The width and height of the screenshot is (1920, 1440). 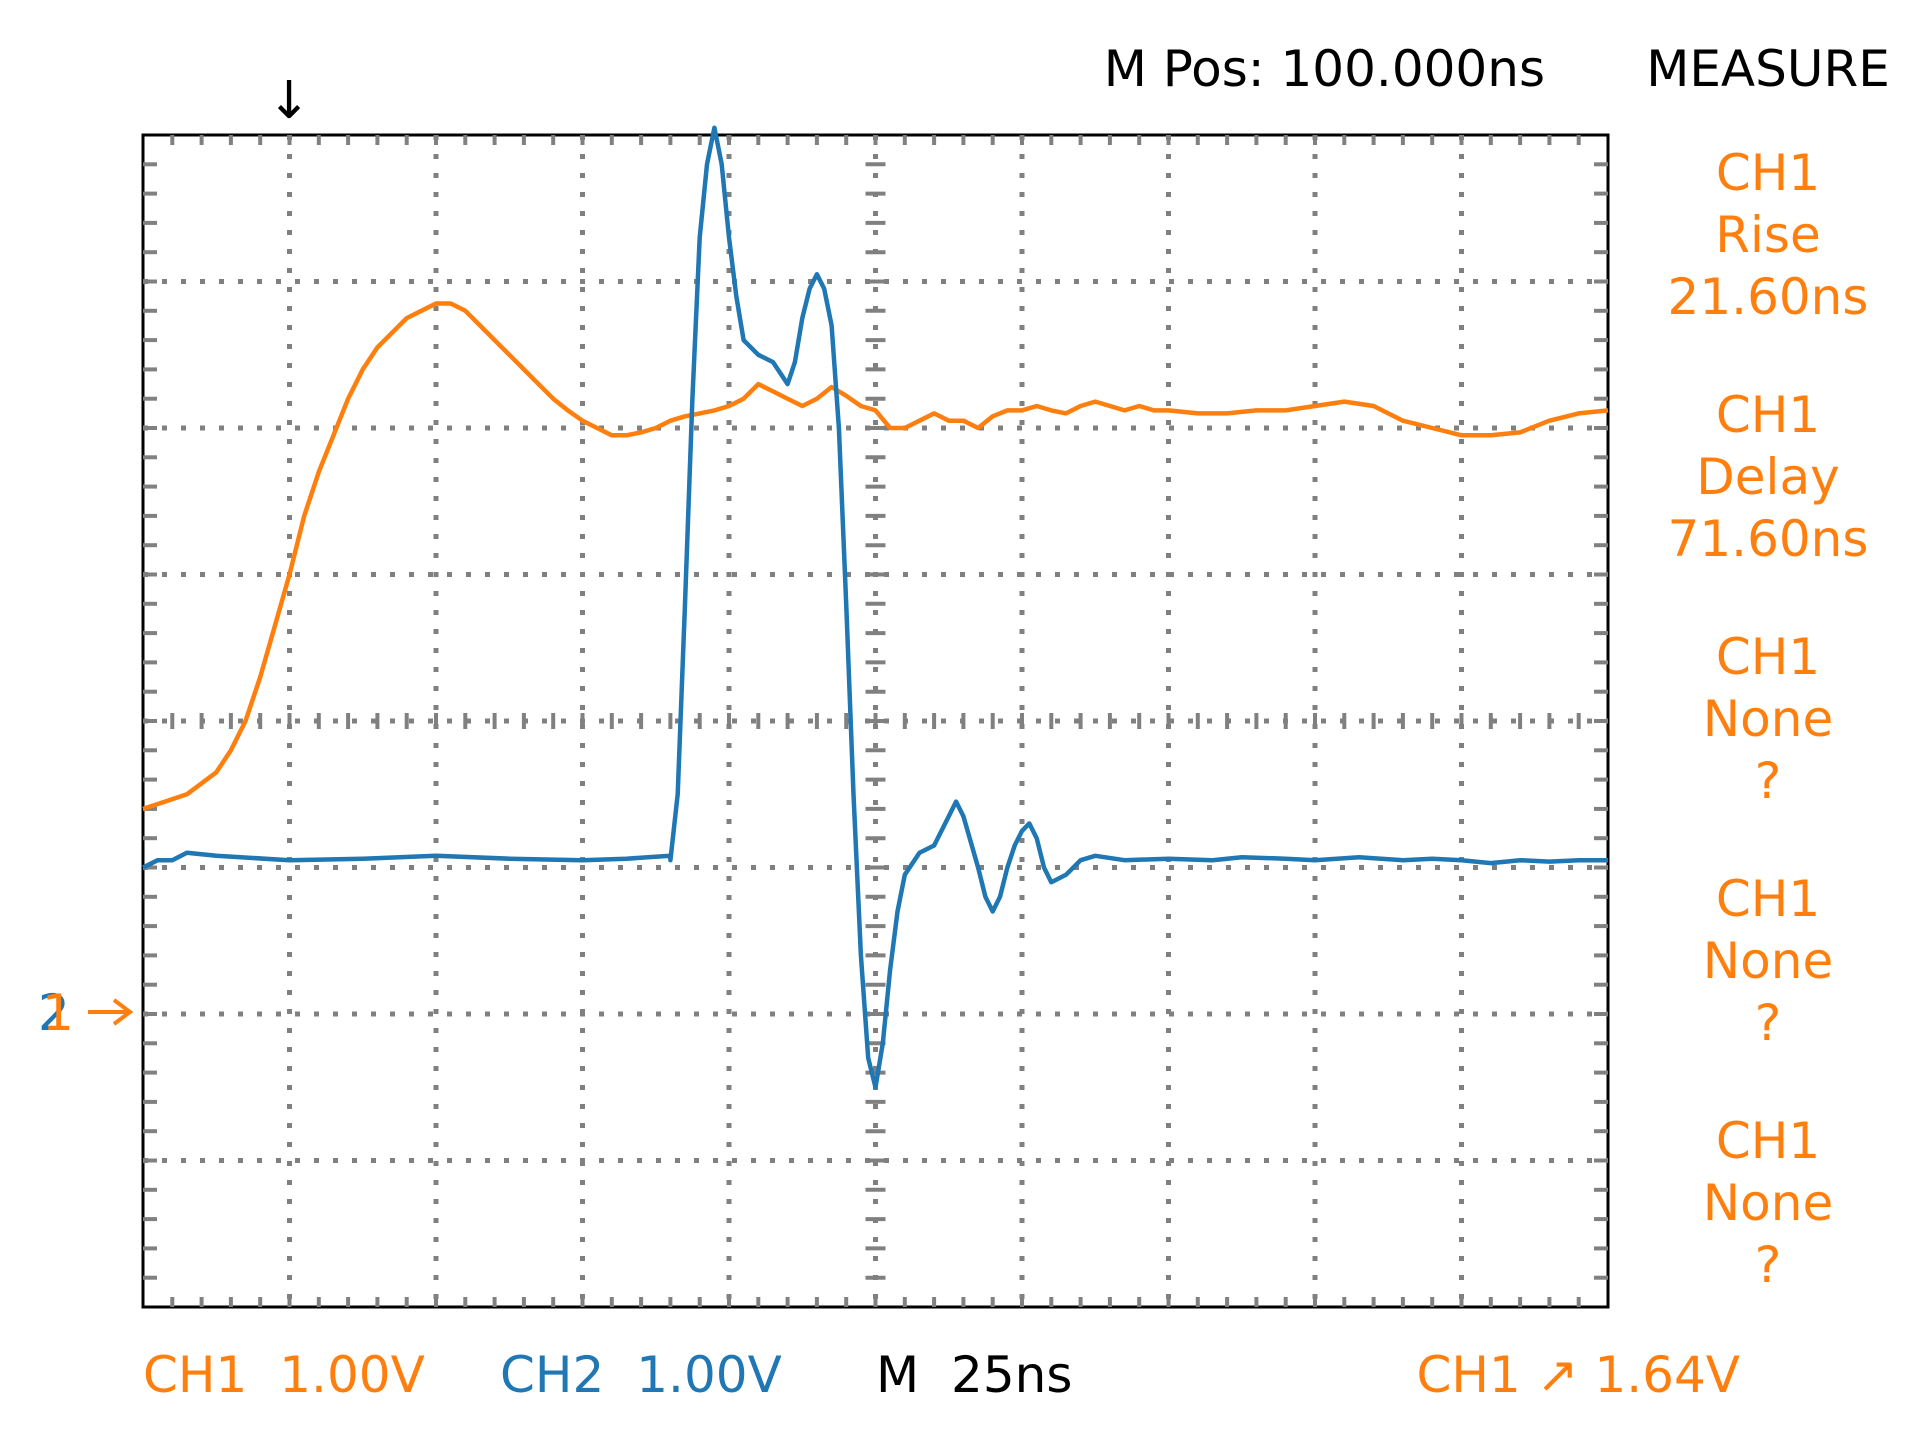 I want to click on menu-title: MEASURE, so click(x=1768, y=69).